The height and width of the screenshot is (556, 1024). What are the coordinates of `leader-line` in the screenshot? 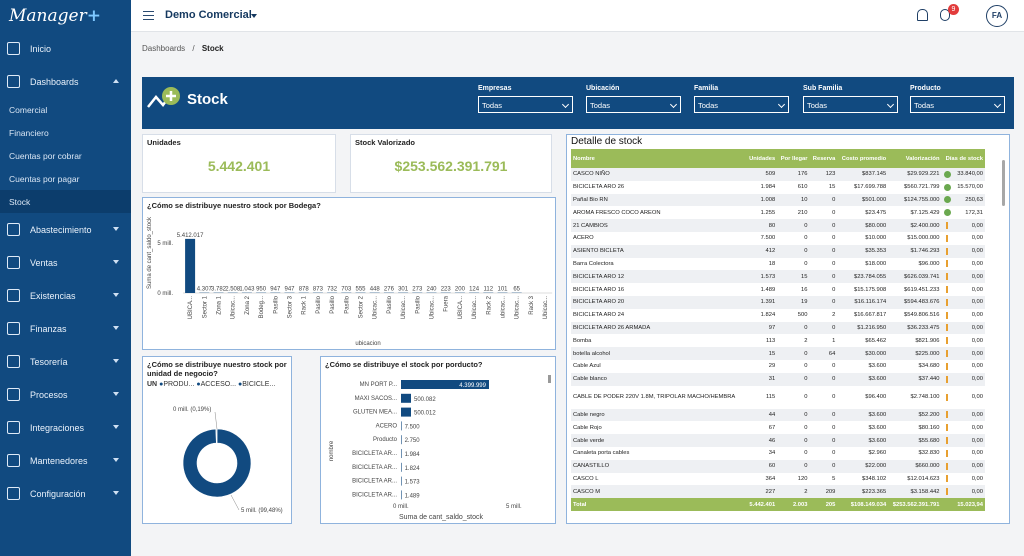 It's located at (216, 420).